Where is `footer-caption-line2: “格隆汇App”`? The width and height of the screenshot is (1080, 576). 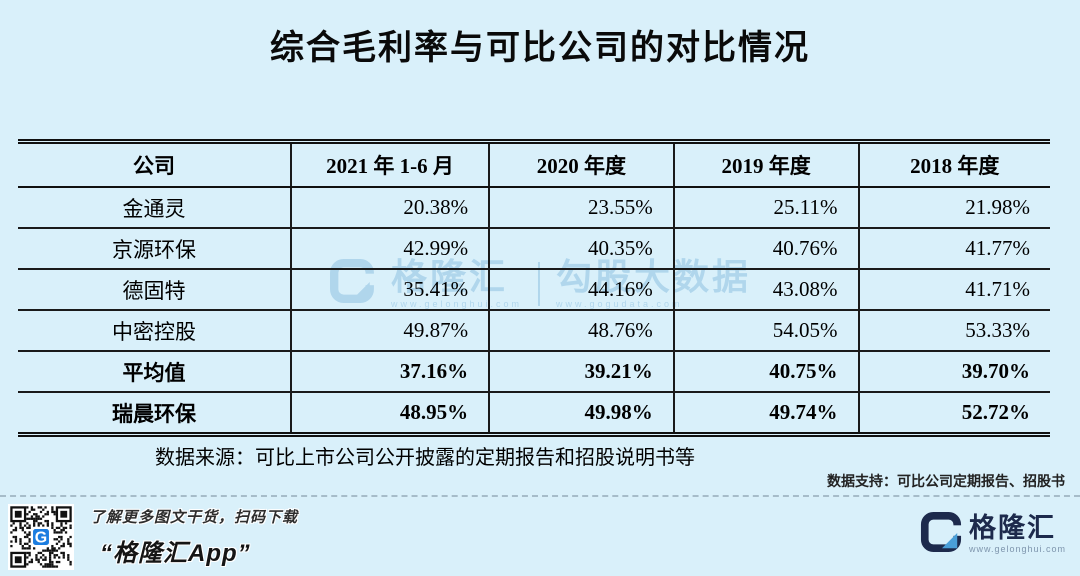
footer-caption-line2: “格隆汇App” is located at coordinates (175, 553).